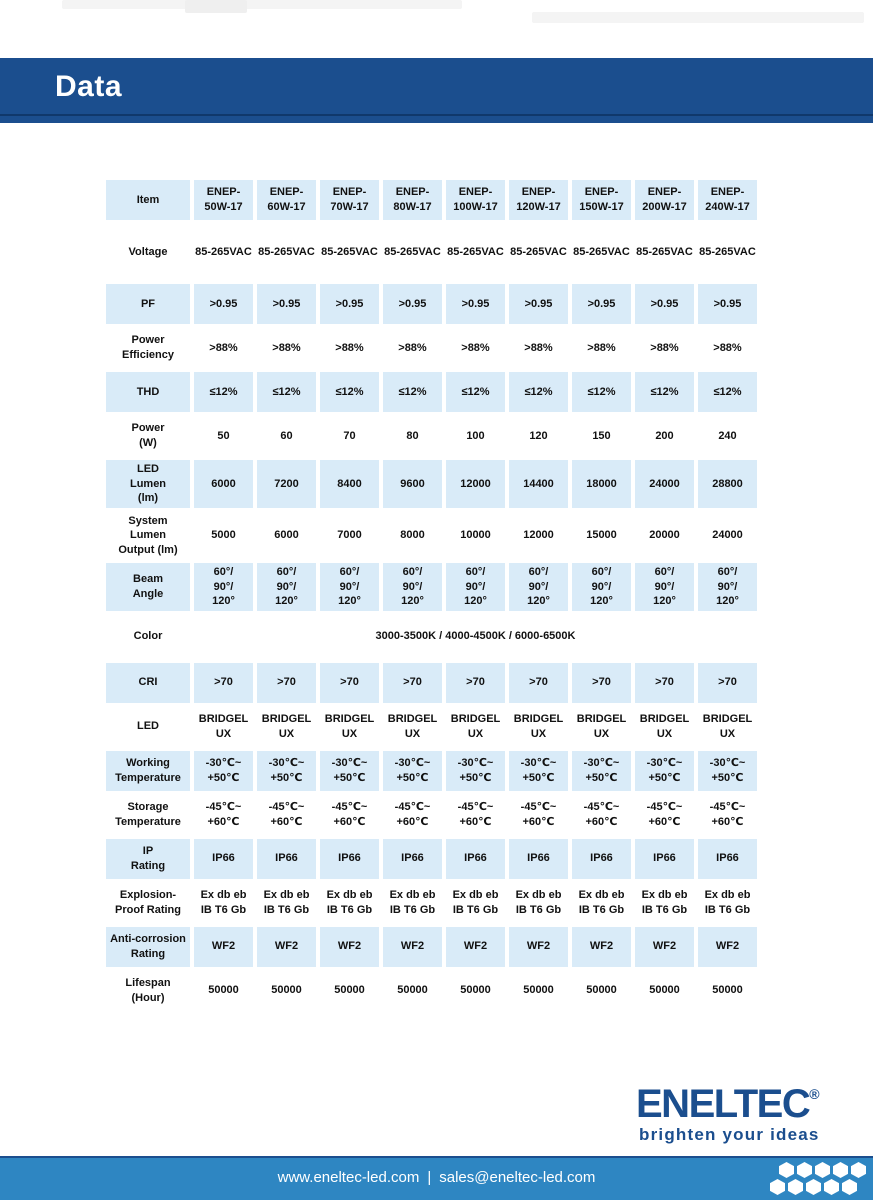 The width and height of the screenshot is (873, 1200). I want to click on logo-brand-text: ENELTEC®, so click(741, 1104).